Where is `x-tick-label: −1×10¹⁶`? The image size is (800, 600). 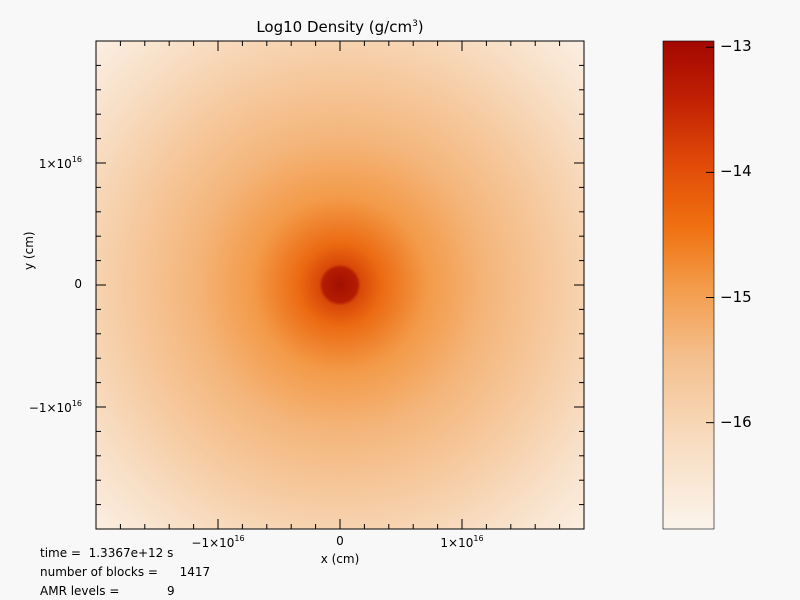 x-tick-label: −1×10¹⁶ is located at coordinates (218, 542).